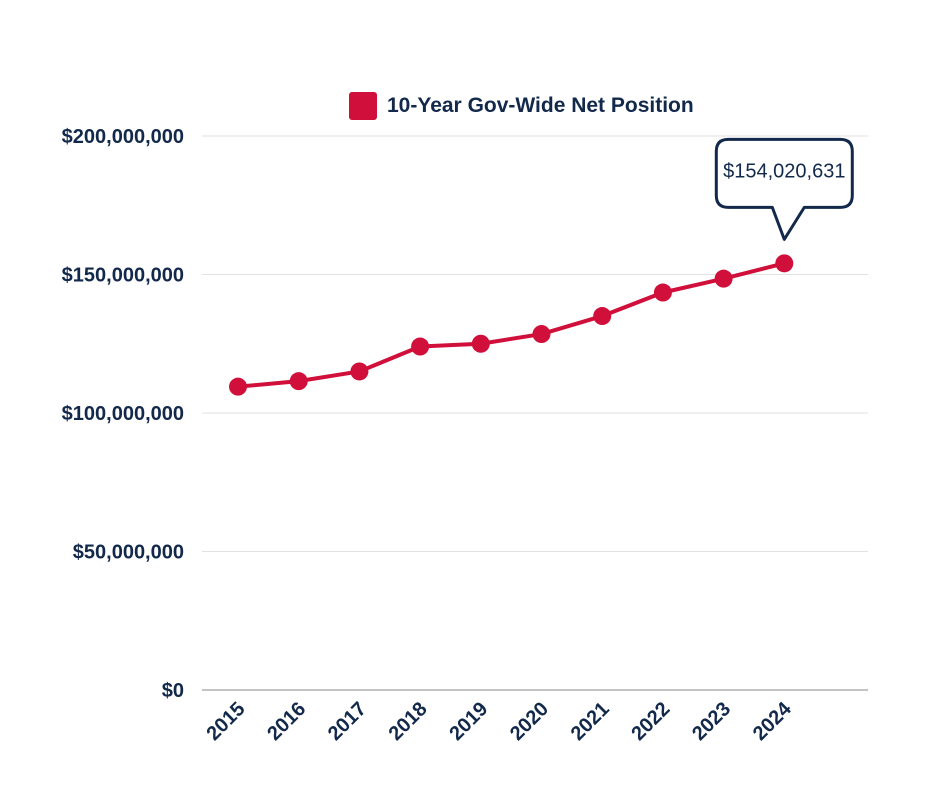  What do you see at coordinates (784, 171) in the screenshot?
I see `callout-text: $154,020,631` at bounding box center [784, 171].